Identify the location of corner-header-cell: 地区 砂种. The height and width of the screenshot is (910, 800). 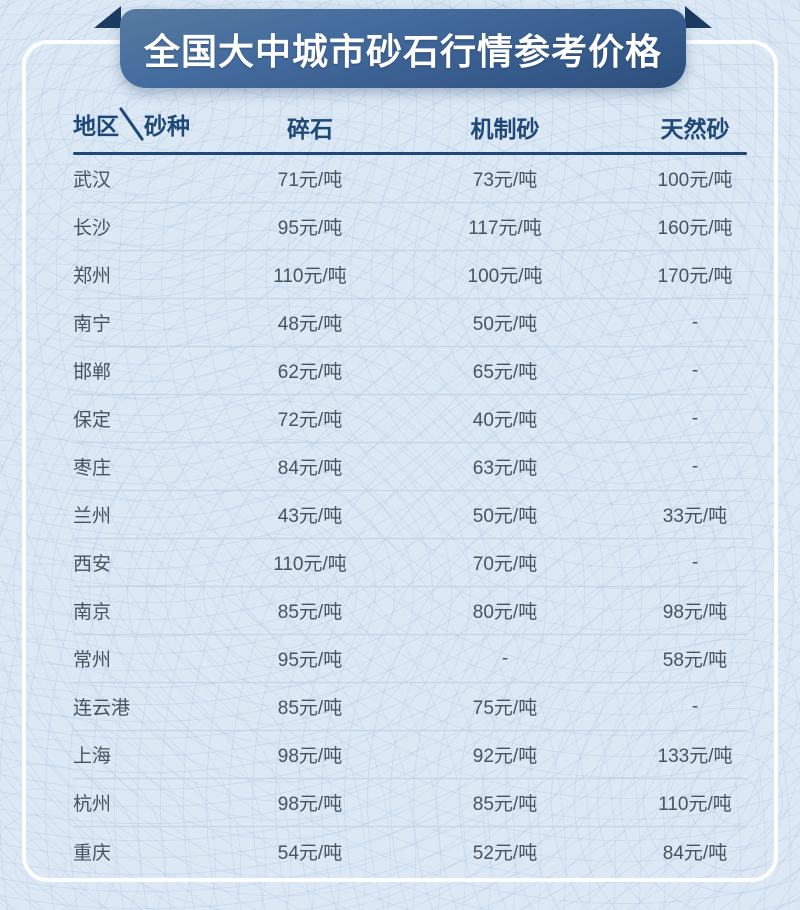
(163, 124).